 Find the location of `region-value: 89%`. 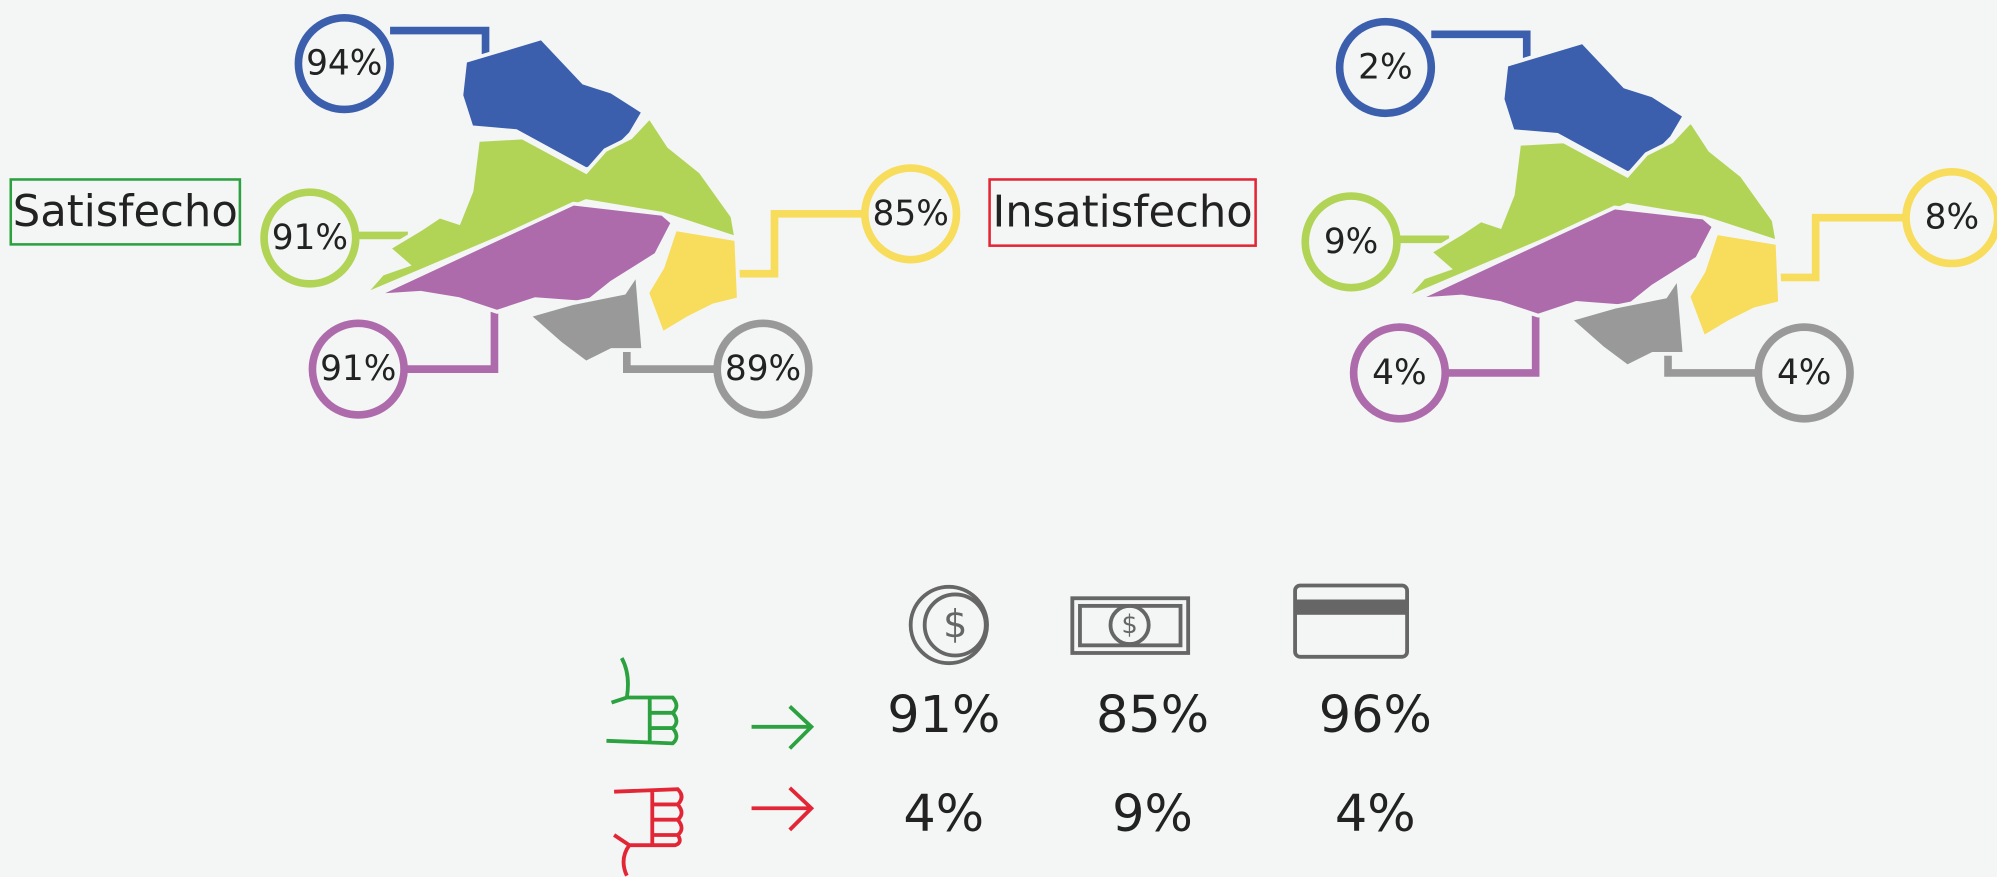

region-value: 89% is located at coordinates (763, 369).